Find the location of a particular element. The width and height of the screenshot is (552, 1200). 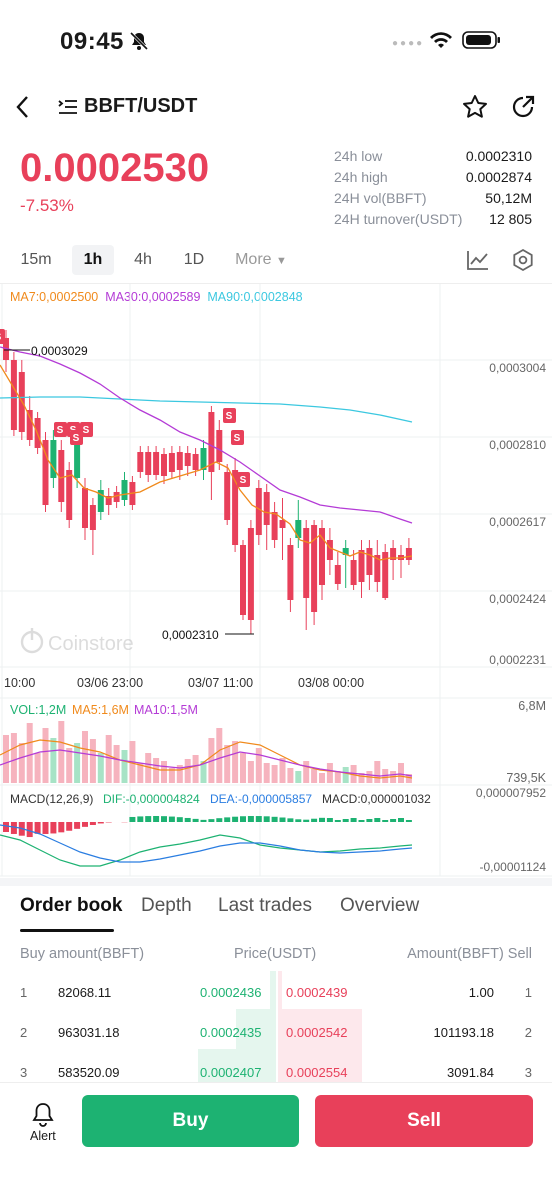

high-marker-label: 0,0003029 is located at coordinates (59, 351).